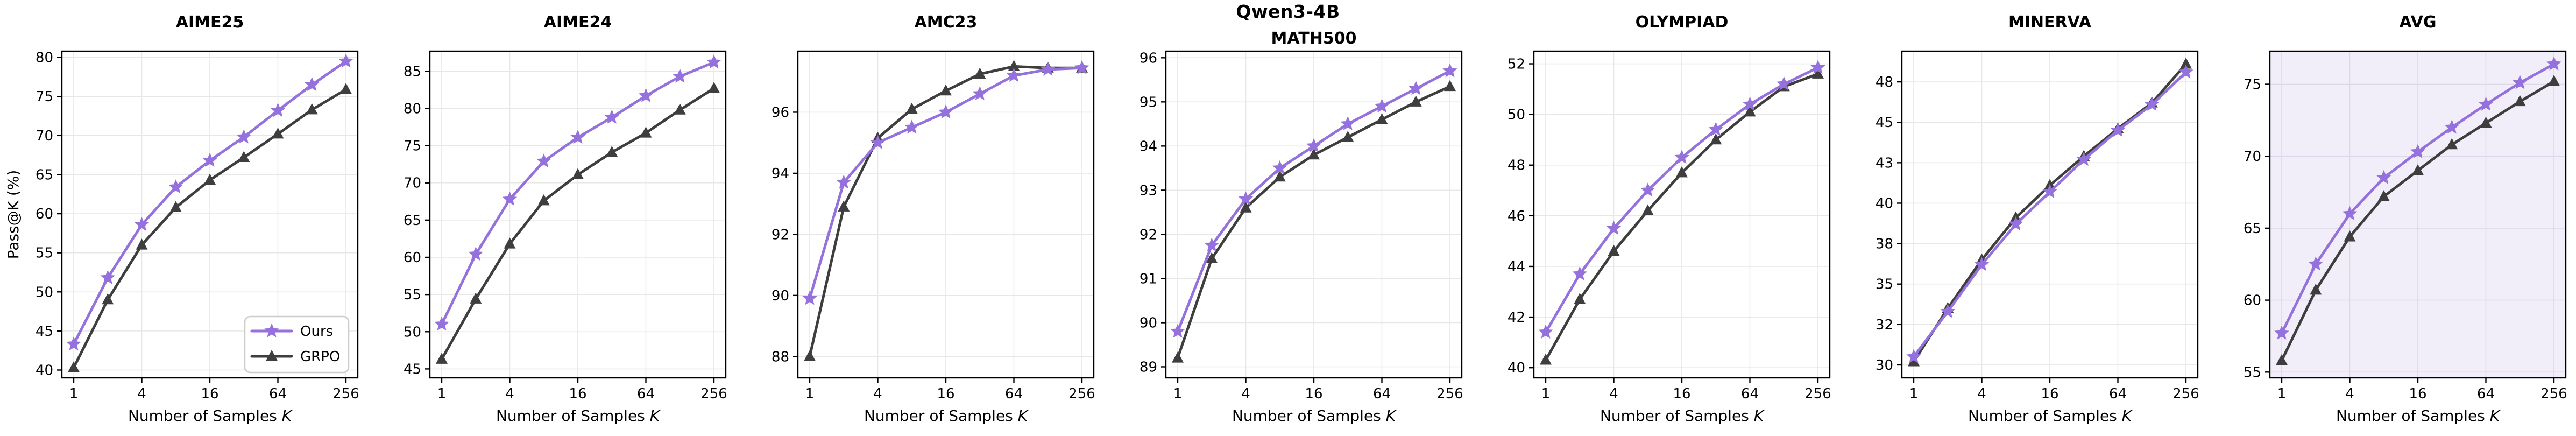 The width and height of the screenshot is (2576, 436). I want to click on legend-entry-ours: Ours, so click(291, 331).